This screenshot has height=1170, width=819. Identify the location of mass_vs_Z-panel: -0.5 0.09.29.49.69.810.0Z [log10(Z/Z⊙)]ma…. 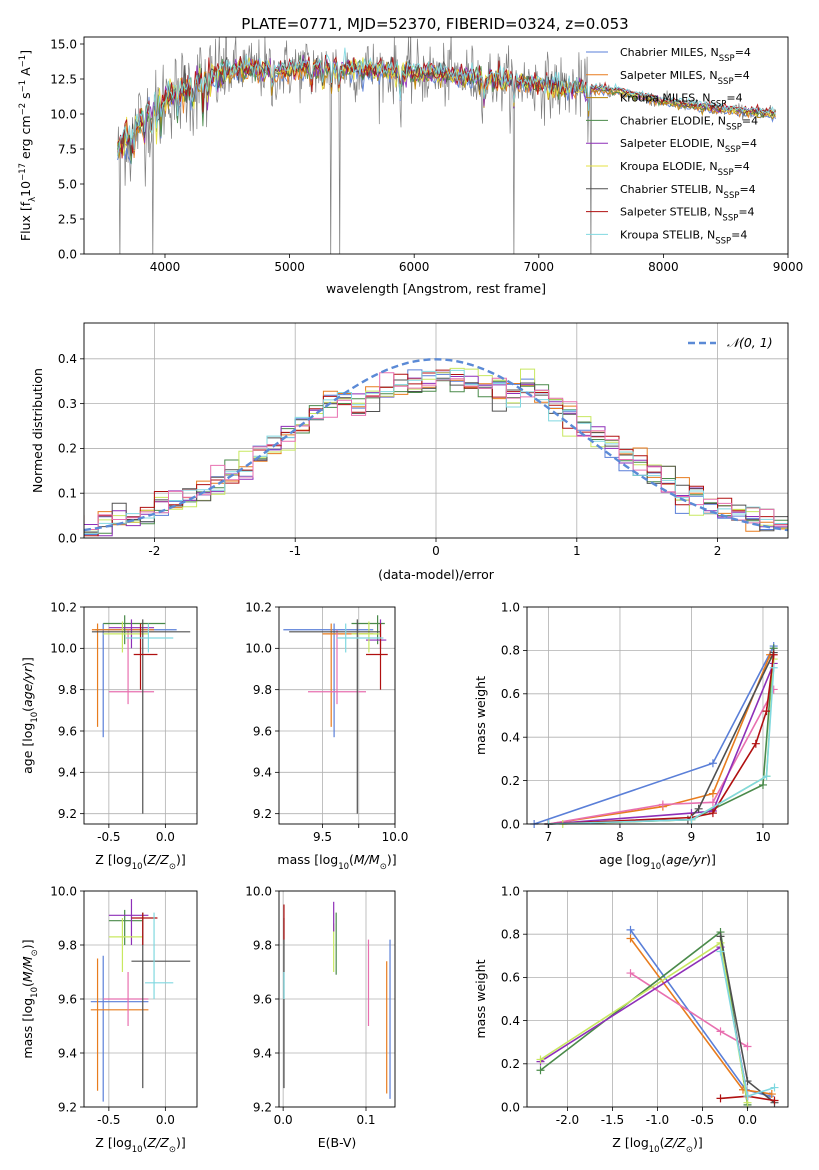
(109, 1019).